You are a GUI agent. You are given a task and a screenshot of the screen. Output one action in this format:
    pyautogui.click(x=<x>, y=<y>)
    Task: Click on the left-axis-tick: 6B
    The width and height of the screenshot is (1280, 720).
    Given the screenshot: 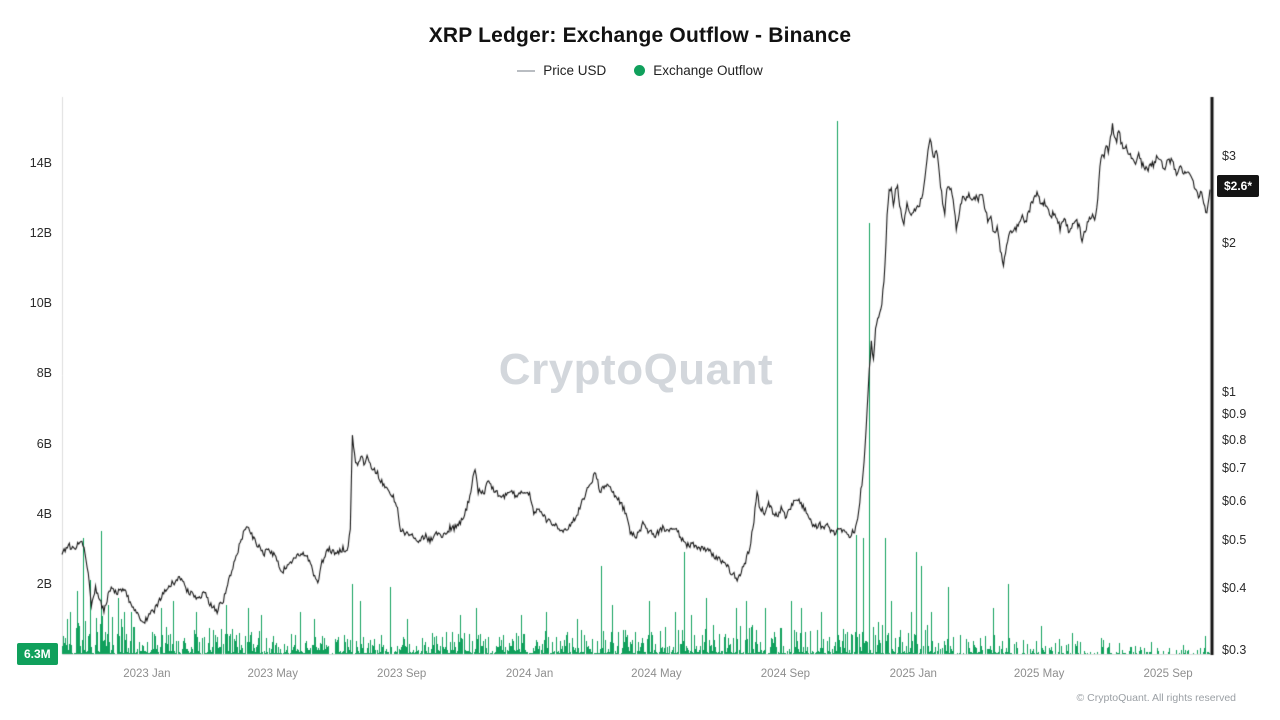 What is the action you would take?
    pyautogui.click(x=44, y=443)
    